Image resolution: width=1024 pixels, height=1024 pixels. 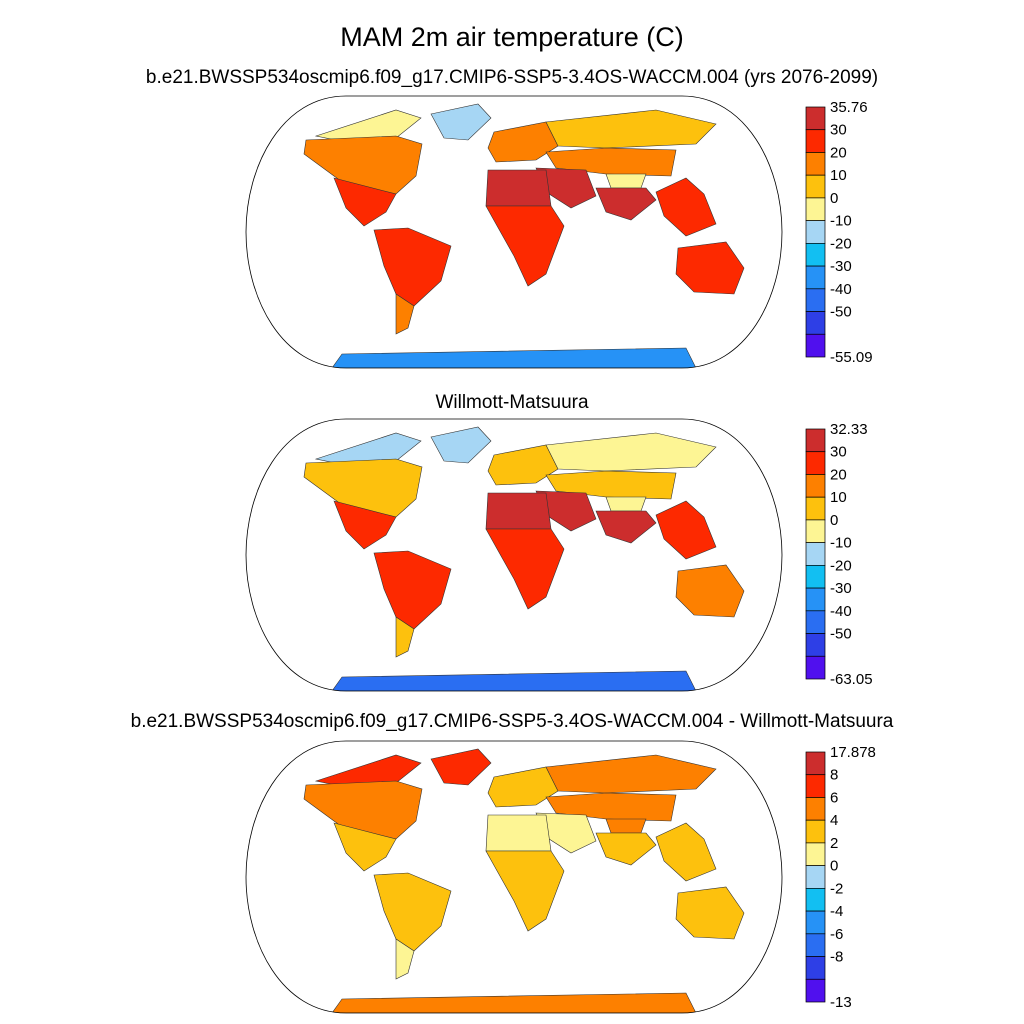 I want to click on panel-title-obs: Willmott-Matsuura, so click(x=512, y=402).